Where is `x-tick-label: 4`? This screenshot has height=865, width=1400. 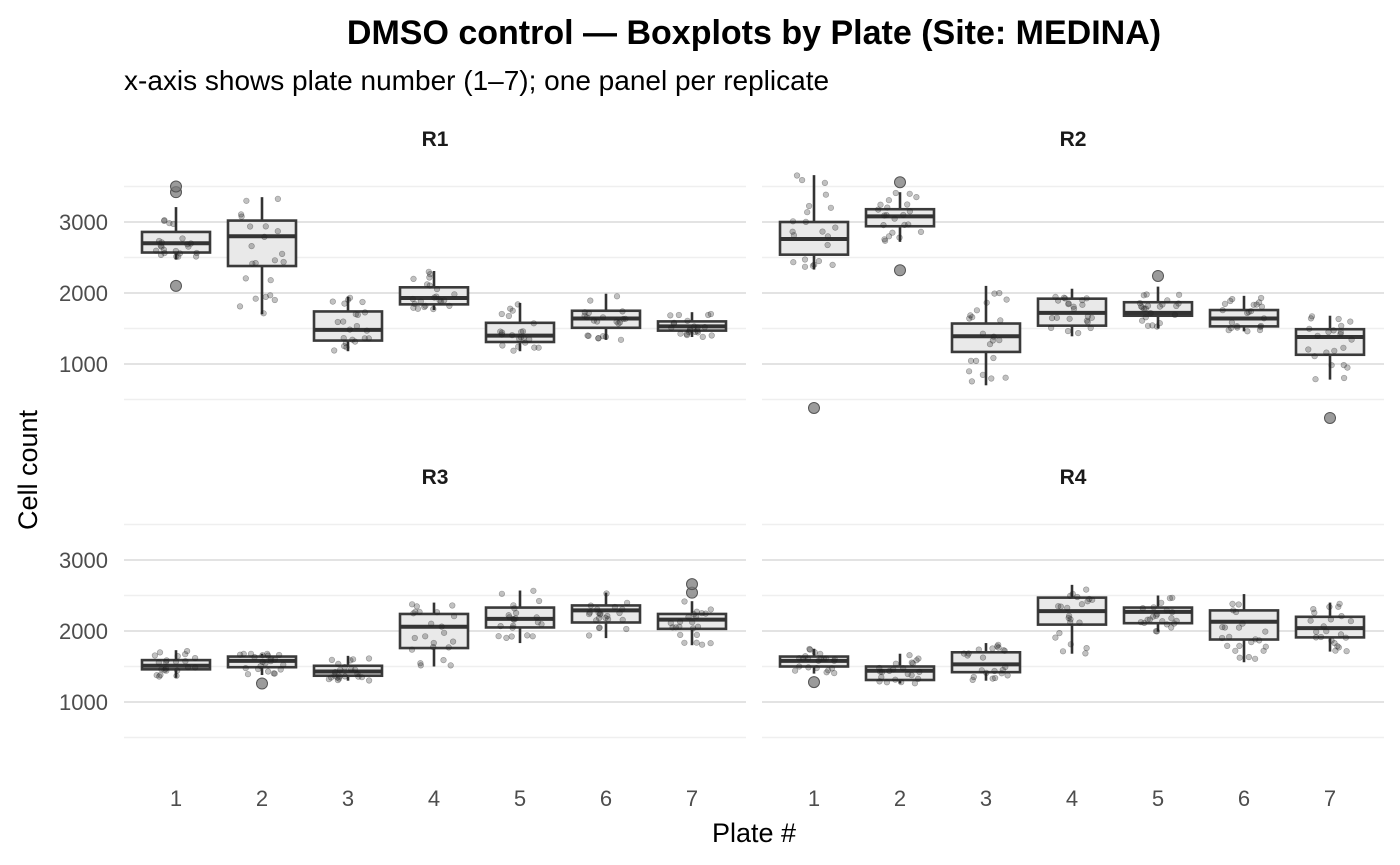
x-tick-label: 4 is located at coordinates (1072, 798).